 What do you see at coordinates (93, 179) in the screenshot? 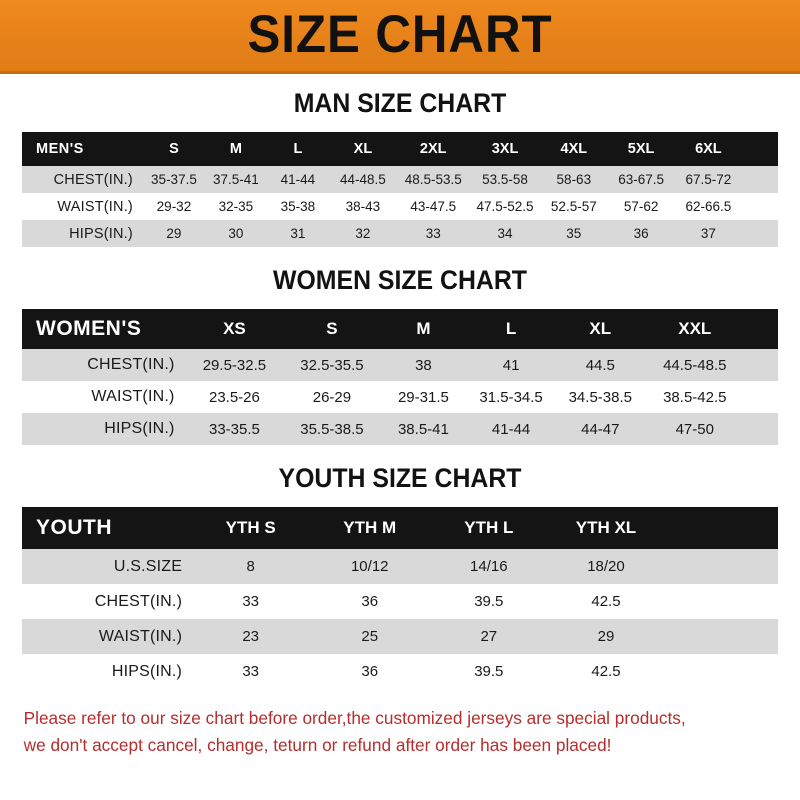
I see `man-row-0-label: CHEST(IN.)` at bounding box center [93, 179].